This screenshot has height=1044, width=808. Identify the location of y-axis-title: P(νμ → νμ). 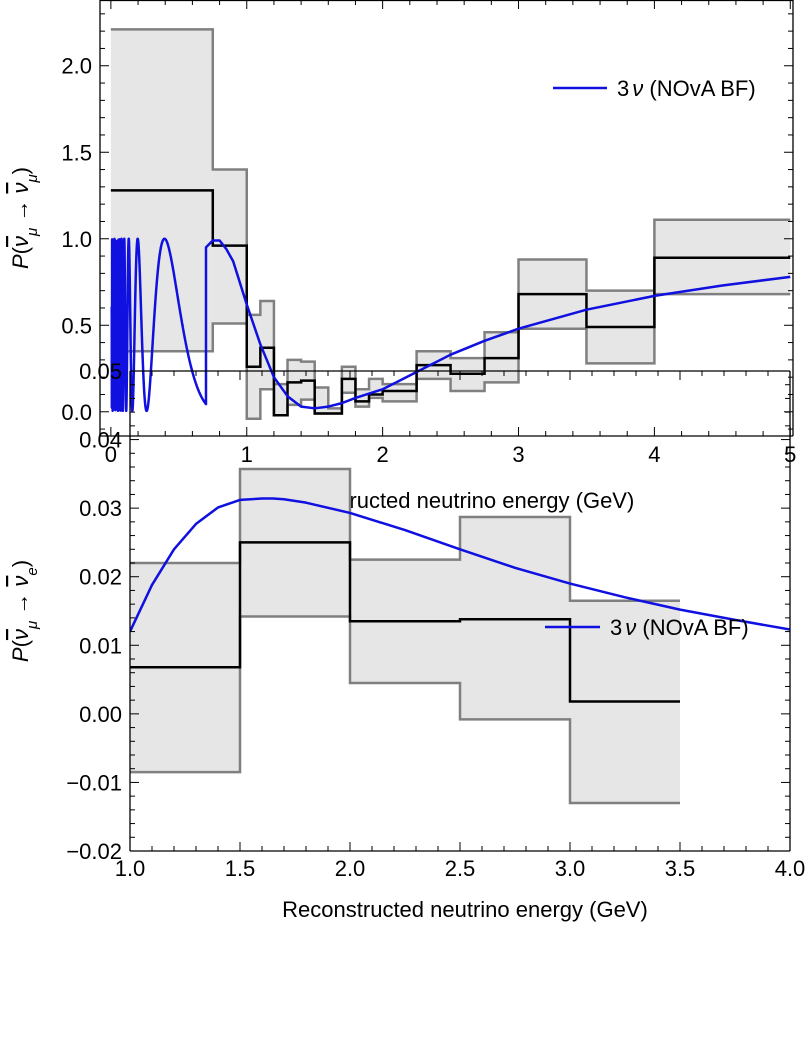
(24, 218).